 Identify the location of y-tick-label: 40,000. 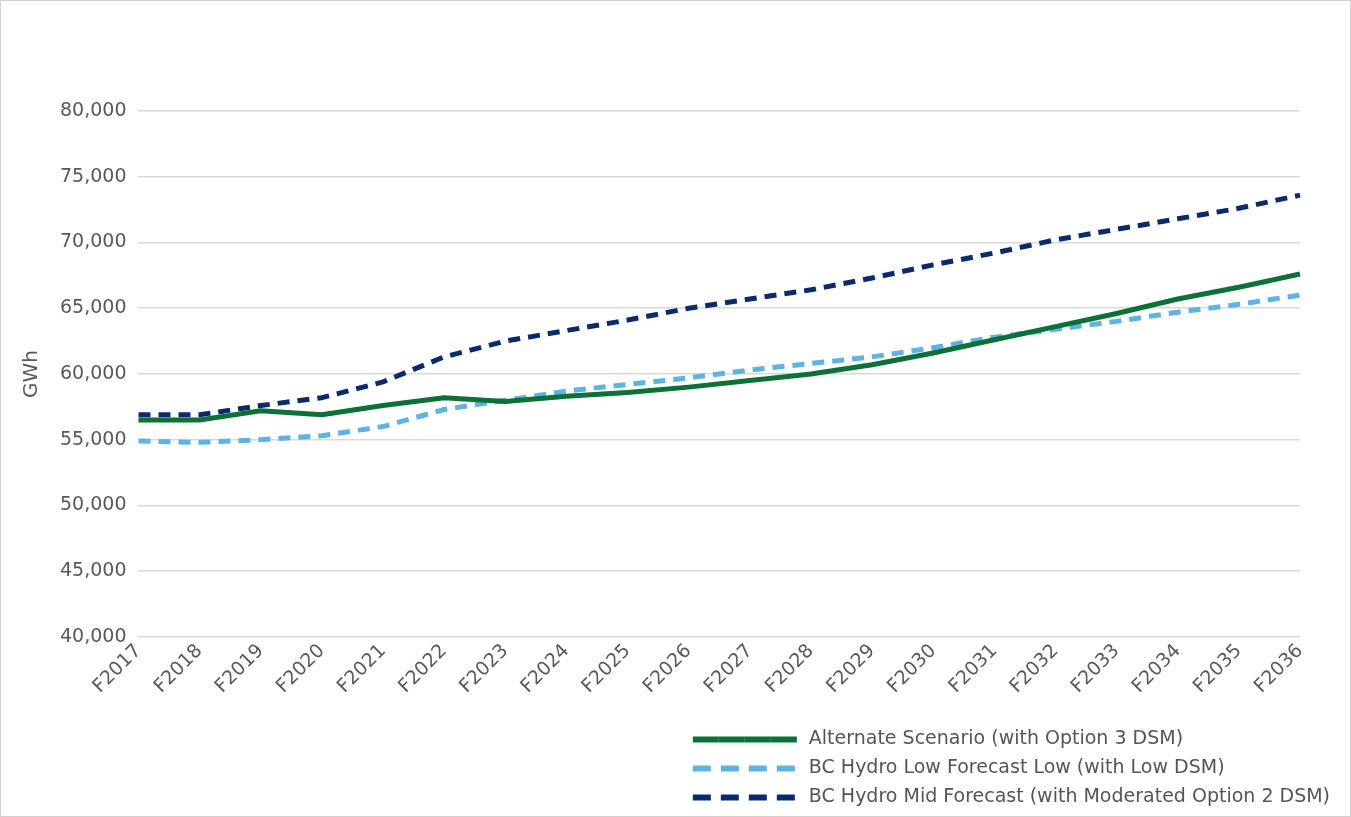
(93, 634).